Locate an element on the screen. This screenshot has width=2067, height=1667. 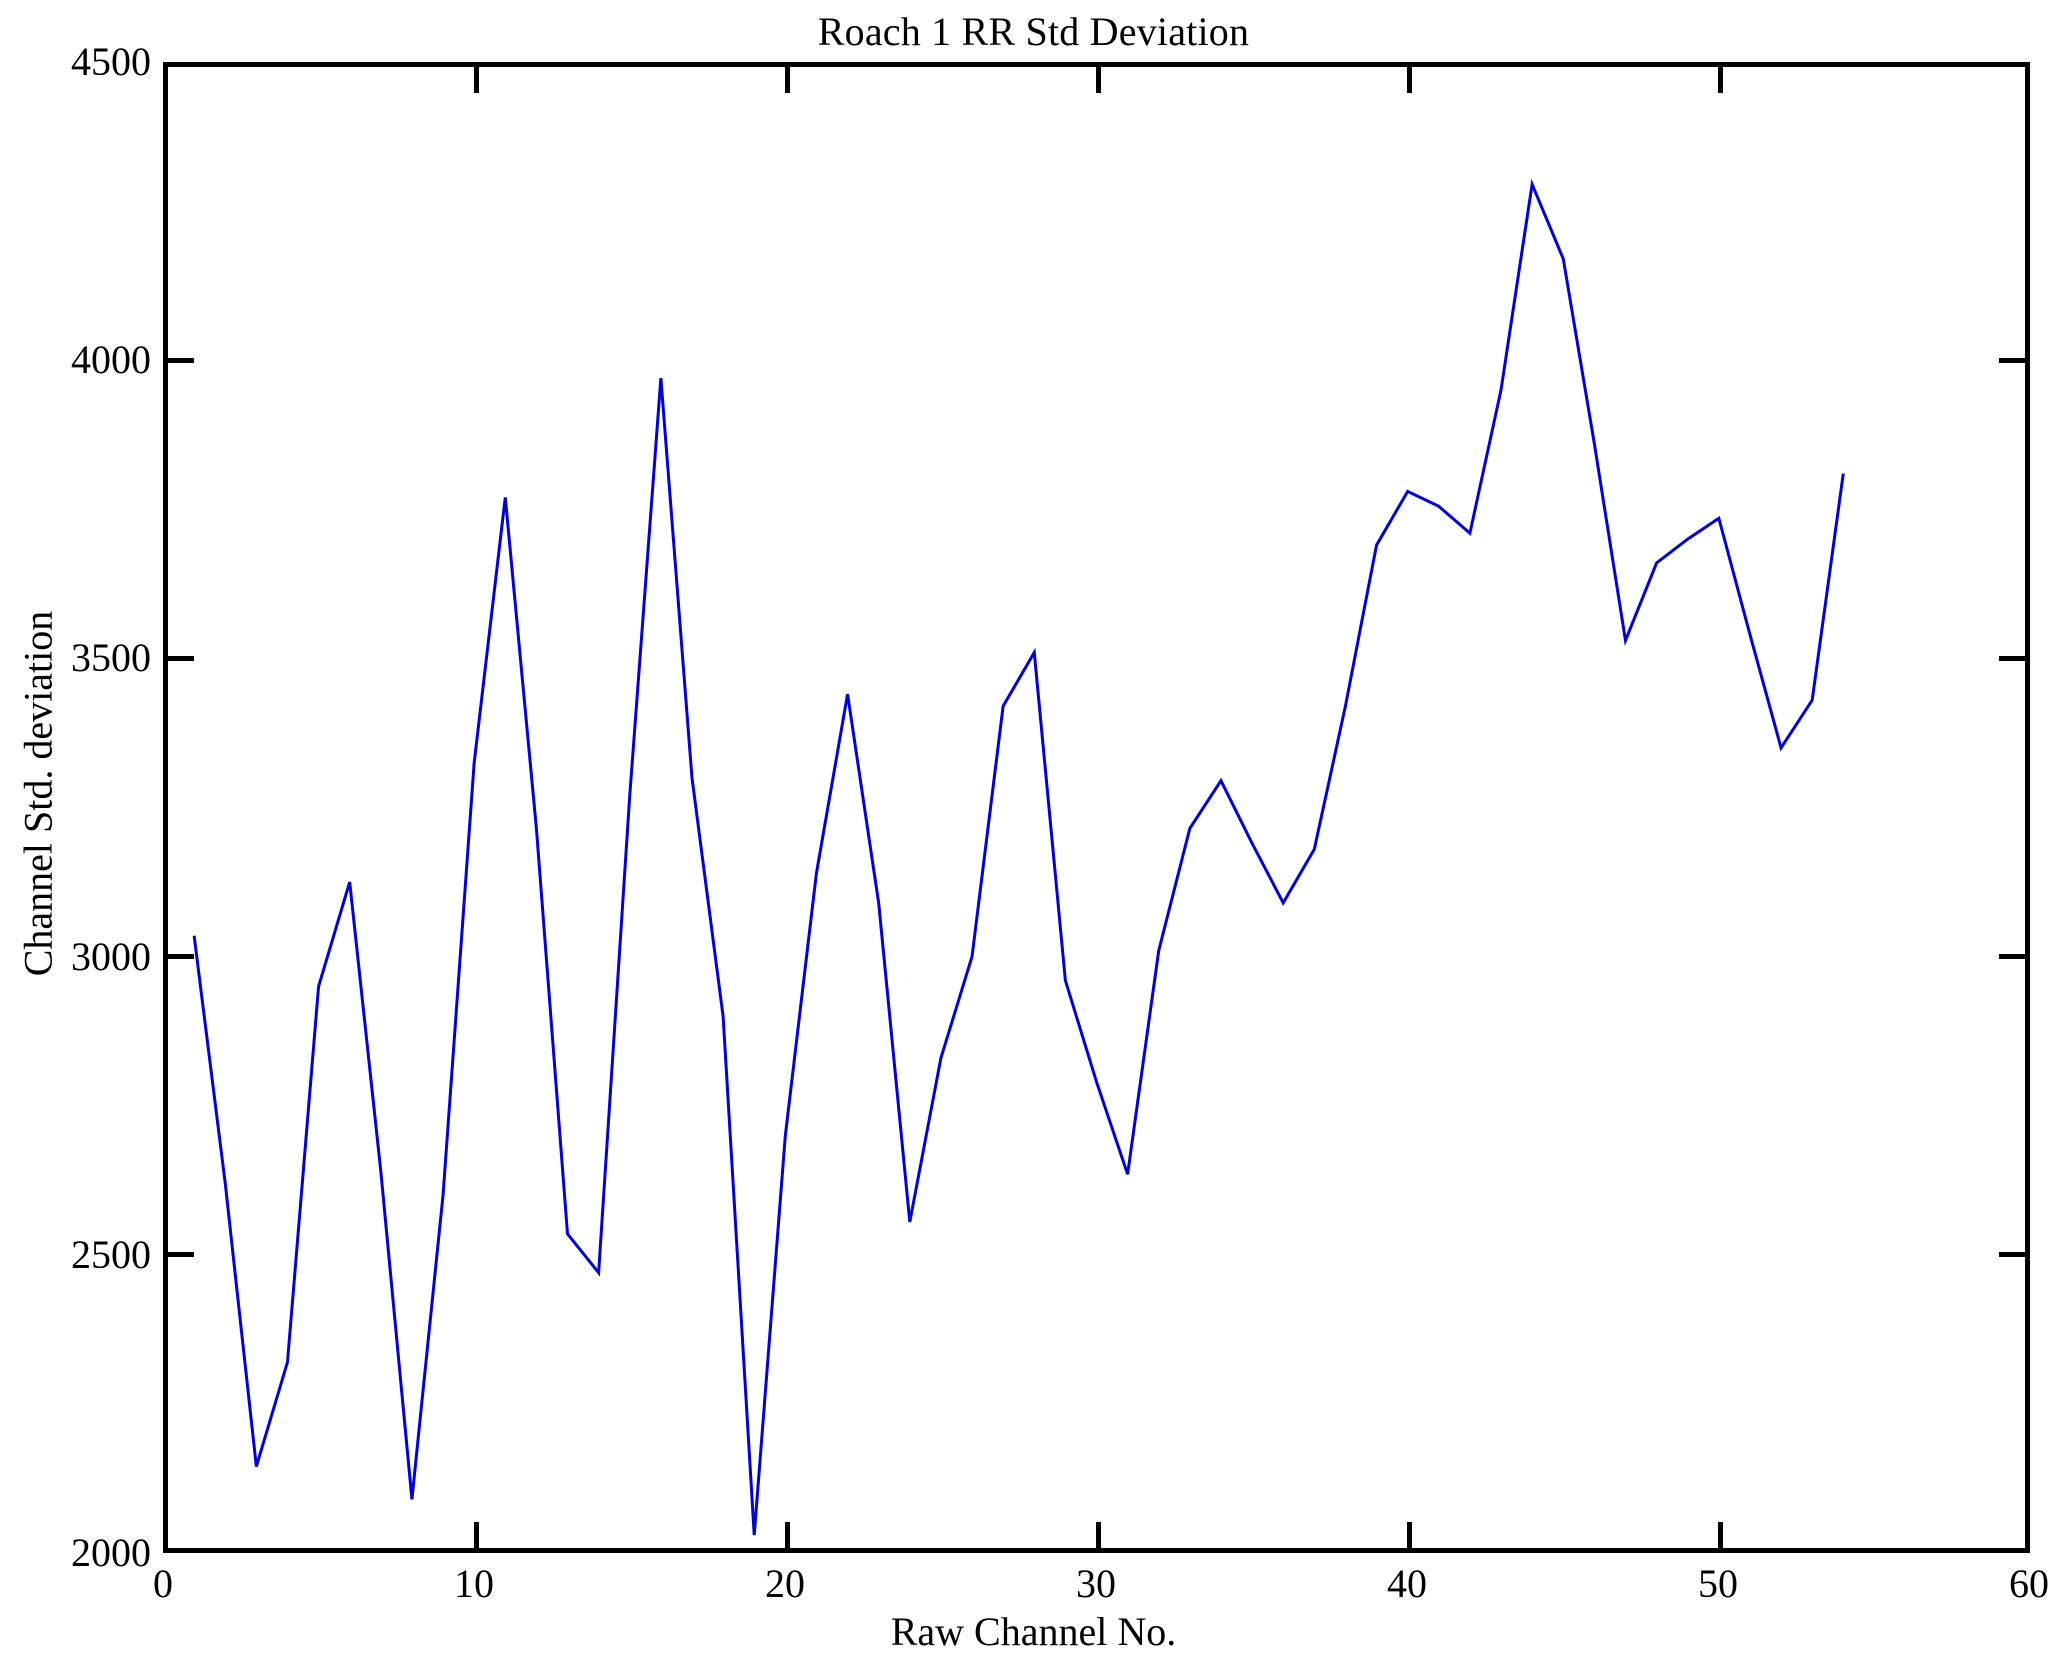
x-tick-label-10: 10 is located at coordinates (474, 1583).